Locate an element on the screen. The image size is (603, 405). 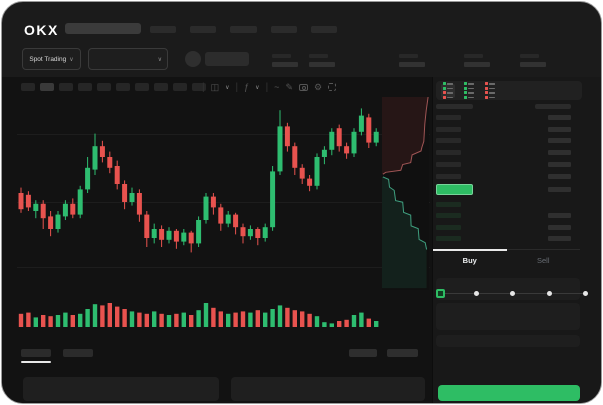
fullscreen-icon is located at coordinates (332, 87).